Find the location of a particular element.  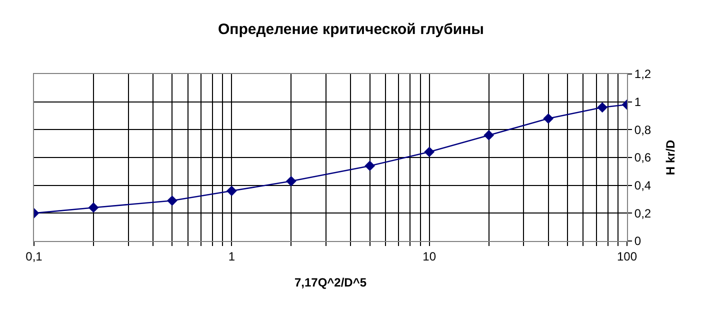

x-tick-label: 1 is located at coordinates (232, 256).